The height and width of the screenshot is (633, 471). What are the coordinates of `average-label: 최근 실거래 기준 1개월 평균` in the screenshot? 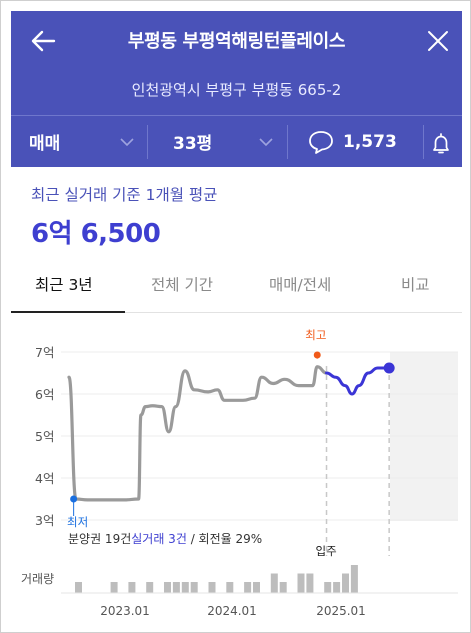 It's located at (124, 195).